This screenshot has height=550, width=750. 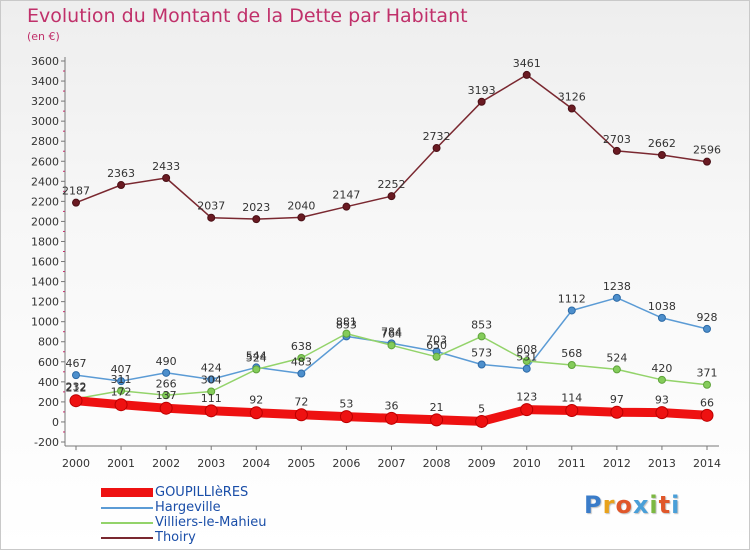 I want to click on y-tick-label: 1000, so click(x=45, y=322).